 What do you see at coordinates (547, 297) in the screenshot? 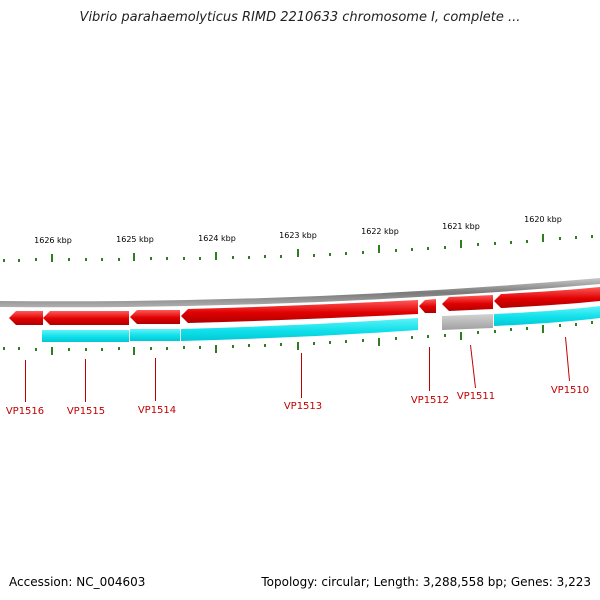
I see `gene-vp1510` at bounding box center [547, 297].